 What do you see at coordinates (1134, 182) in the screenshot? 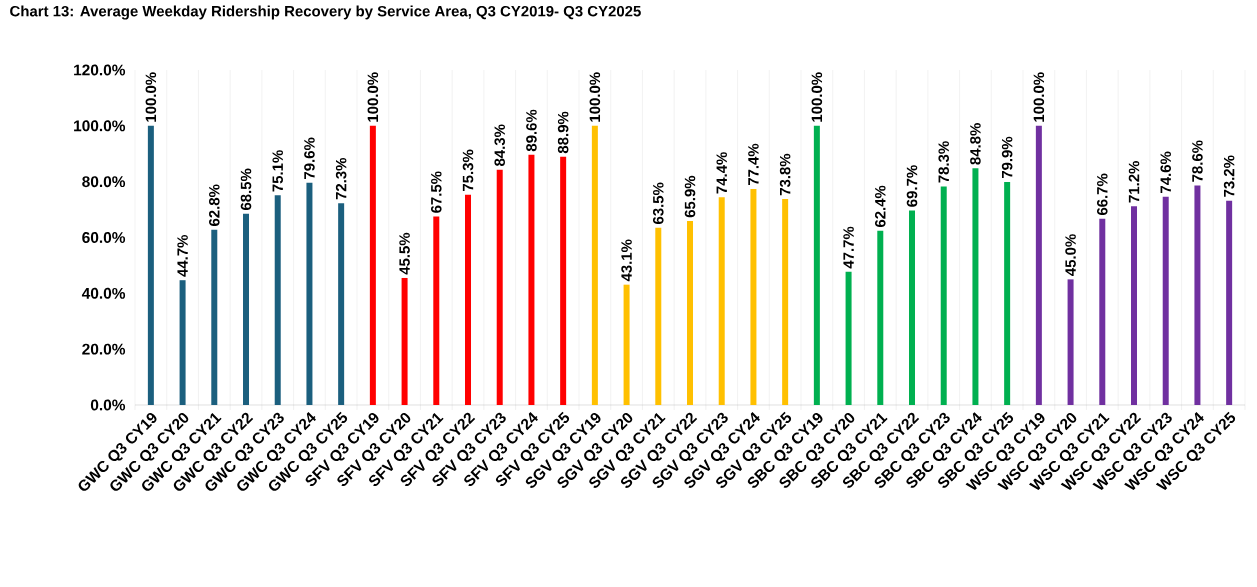
I see `data-label: 71.2%` at bounding box center [1134, 182].